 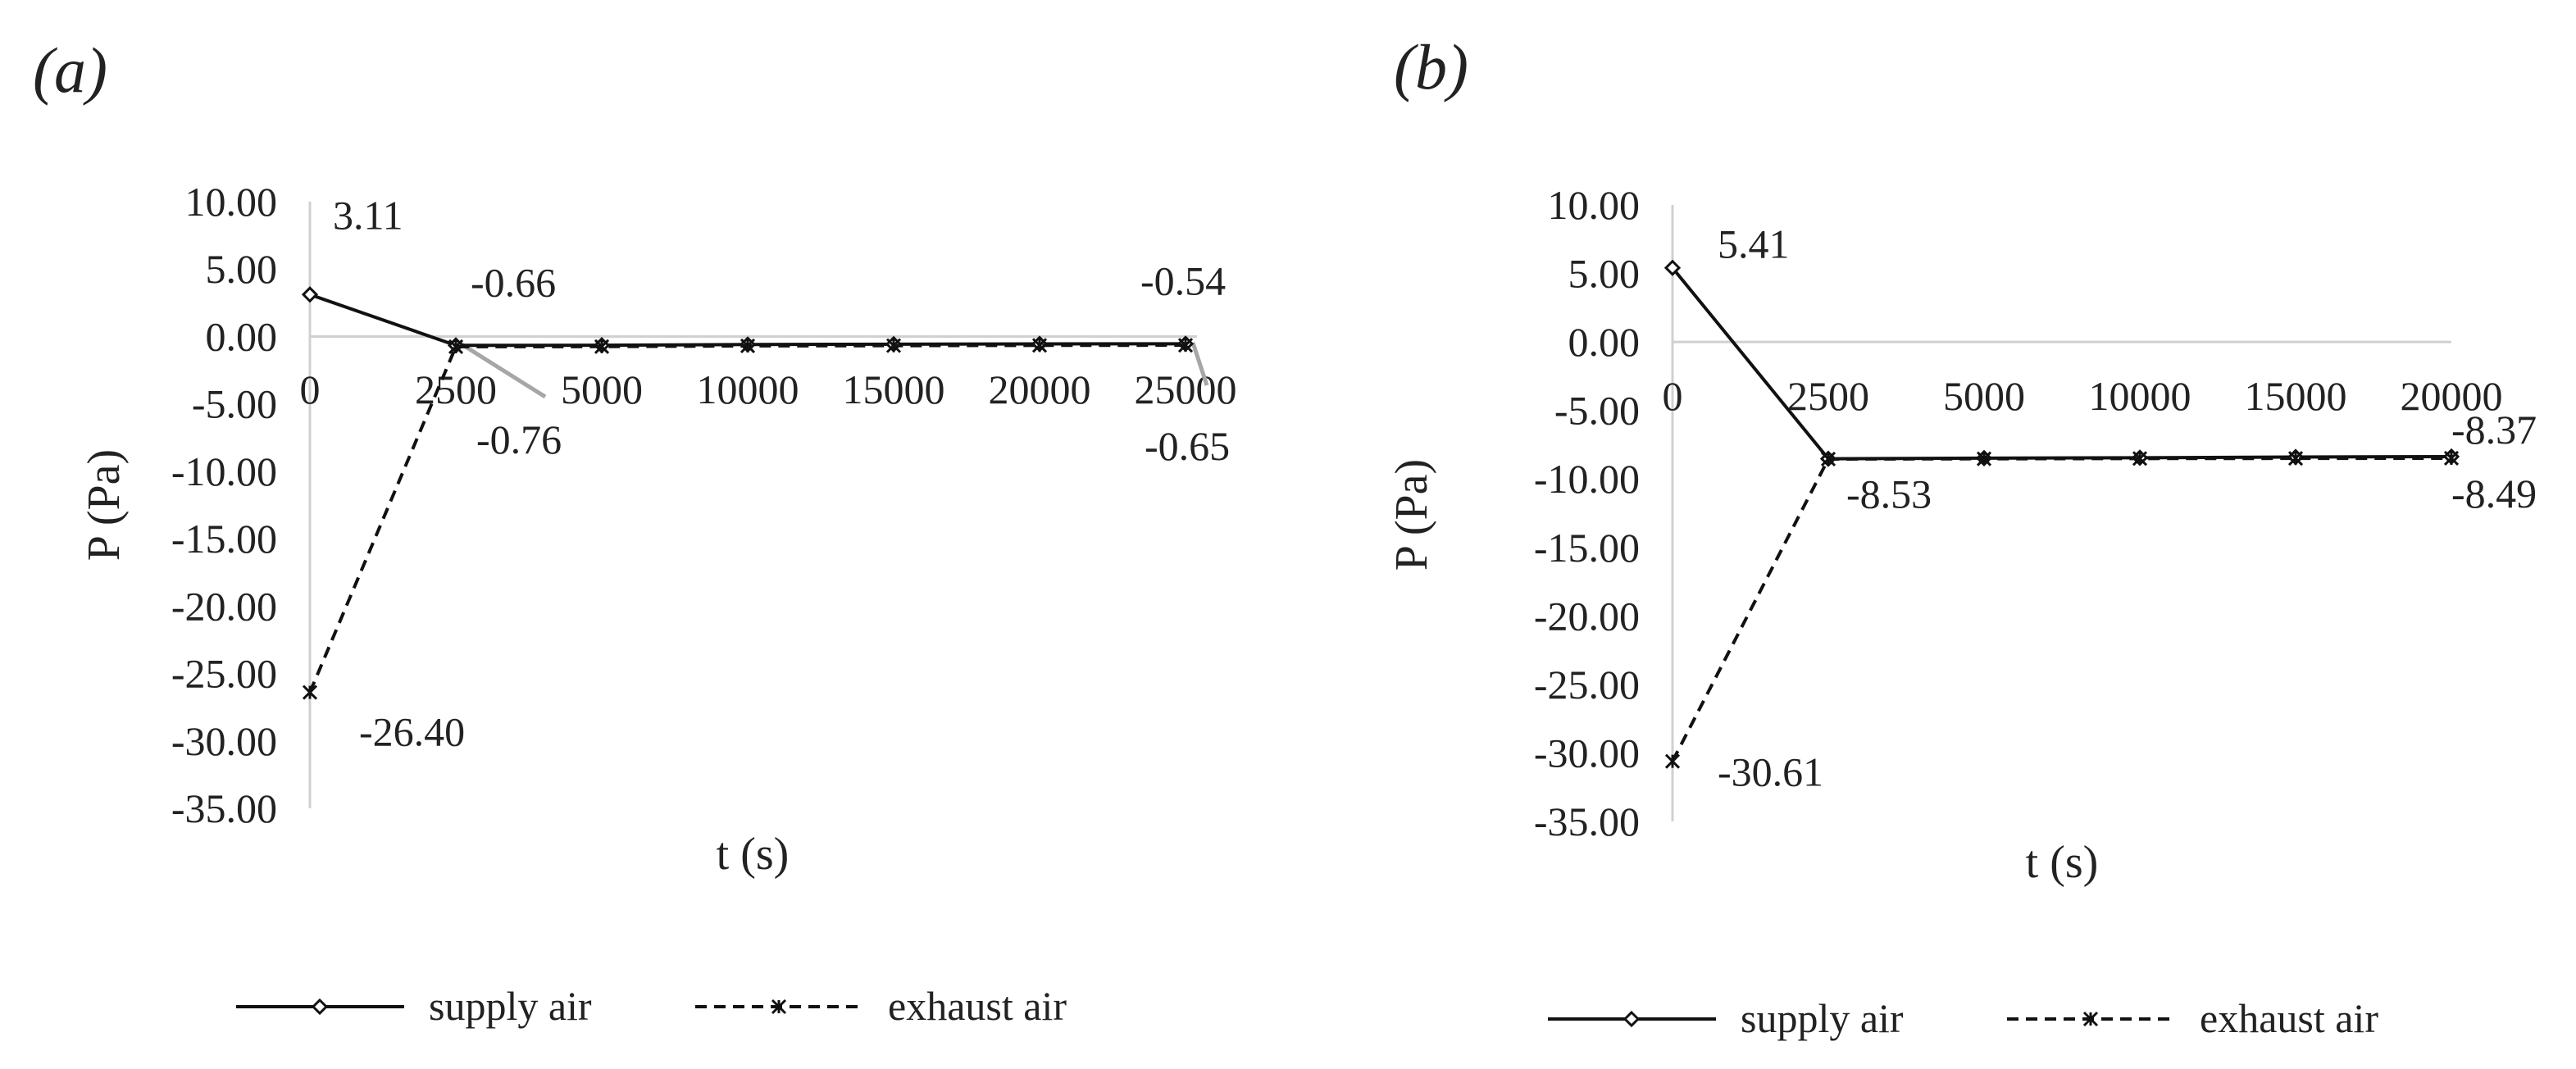 I want to click on data-label: 3.11, so click(x=368, y=215).